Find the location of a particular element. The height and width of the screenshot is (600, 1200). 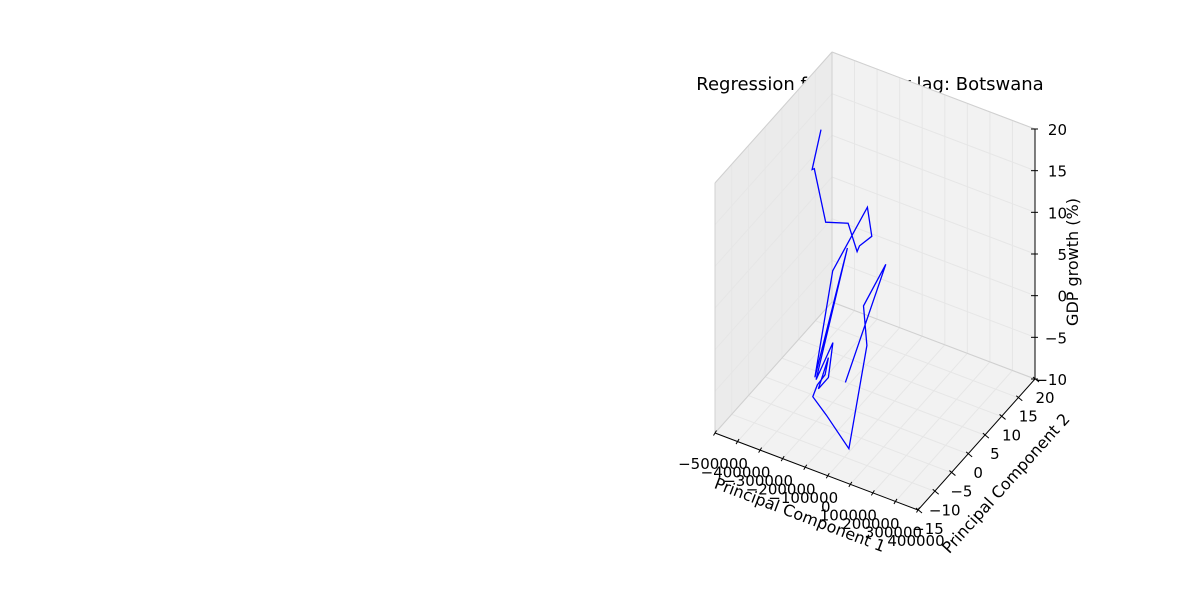

z-tick-label: 10 is located at coordinates (1057, 213).